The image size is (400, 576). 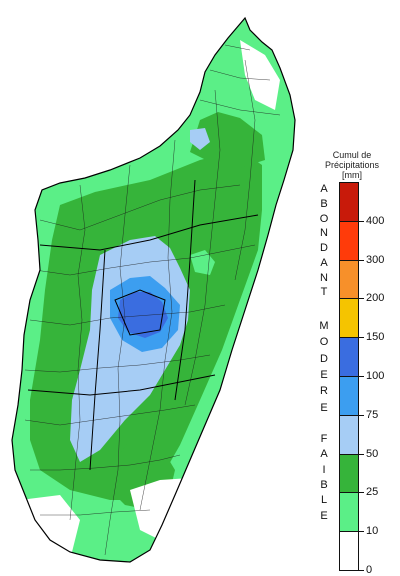 What do you see at coordinates (324, 292) in the screenshot?
I see `legend-category-letter: T` at bounding box center [324, 292].